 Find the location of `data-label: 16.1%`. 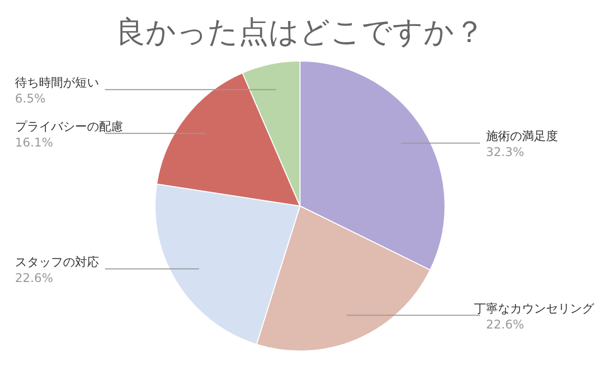

data-label: 16.1% is located at coordinates (34, 142).